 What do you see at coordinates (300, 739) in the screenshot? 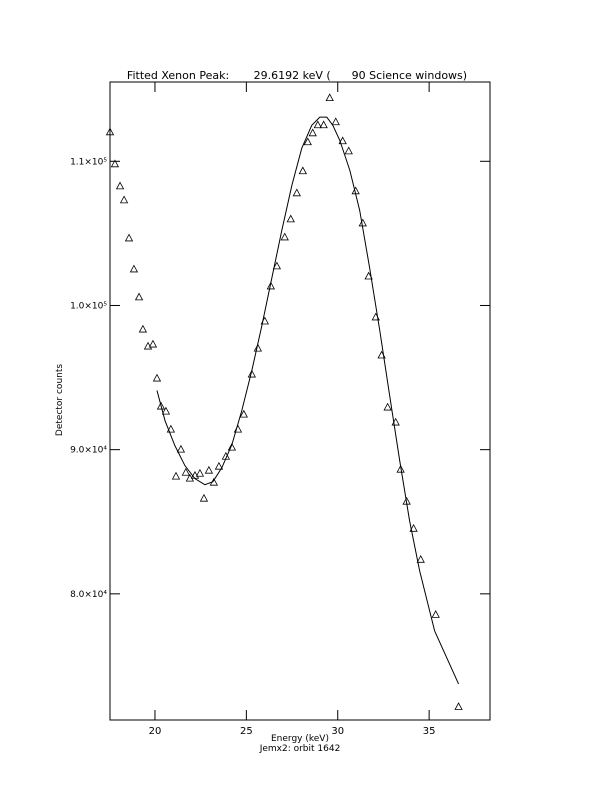
I see `x-axis-label: Energy (keV)` at bounding box center [300, 739].